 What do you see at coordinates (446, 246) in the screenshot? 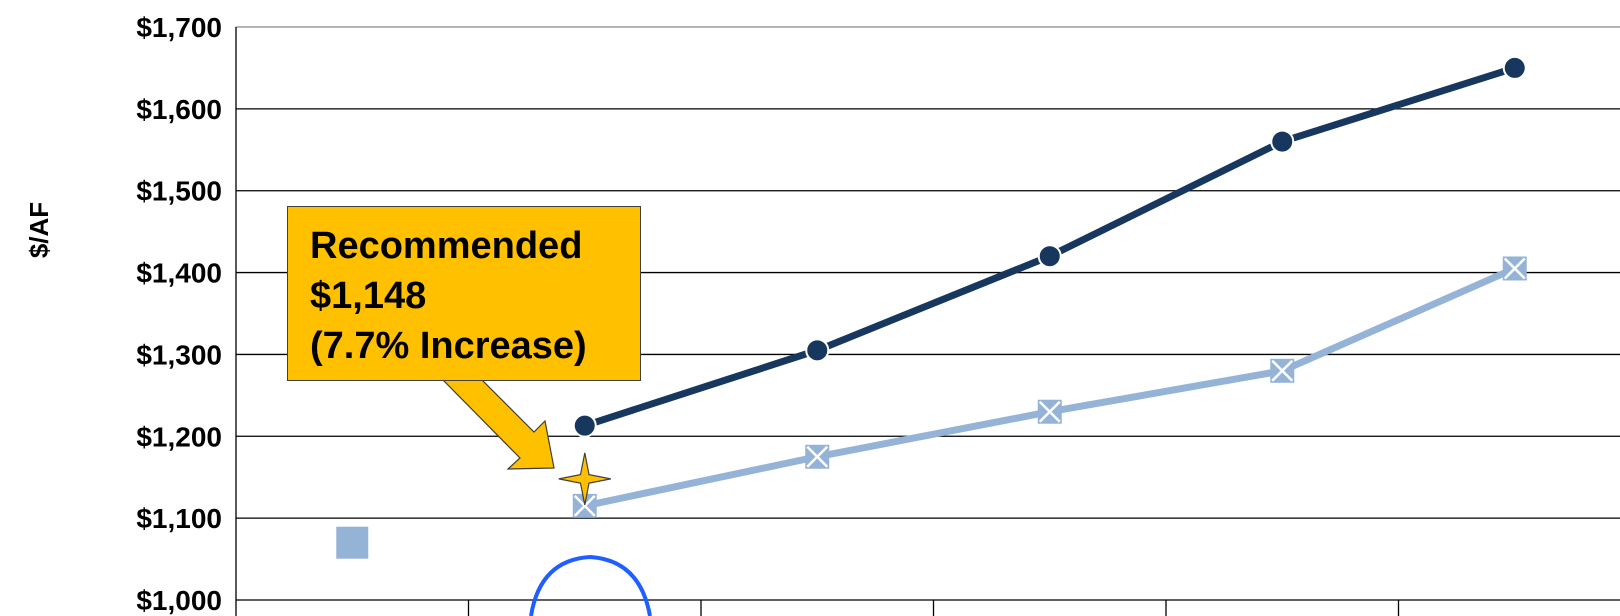
I see `callout-line-1: Recommended` at bounding box center [446, 246].